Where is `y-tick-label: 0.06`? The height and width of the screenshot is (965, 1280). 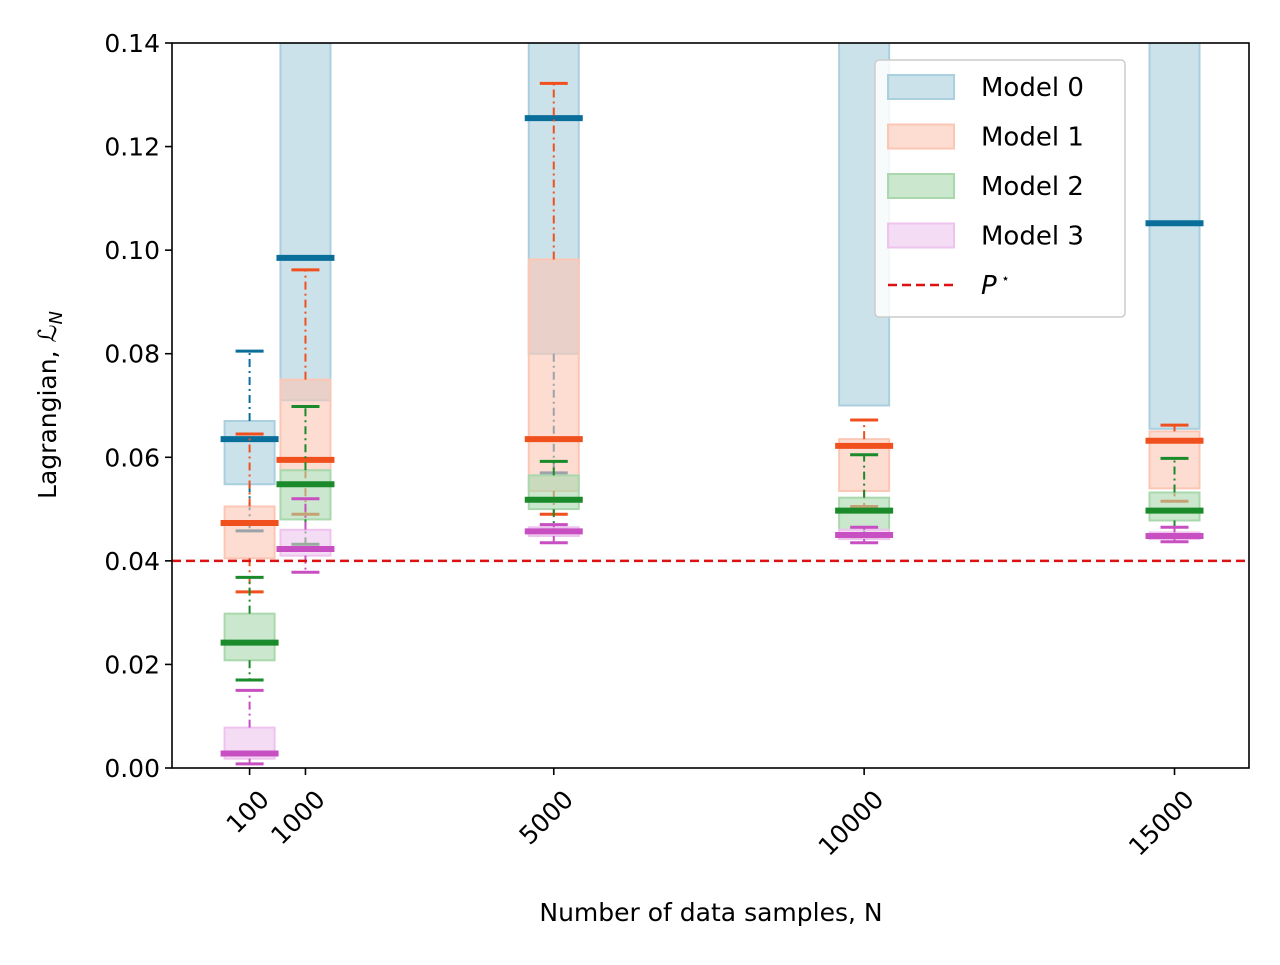
y-tick-label: 0.06 is located at coordinates (132, 457).